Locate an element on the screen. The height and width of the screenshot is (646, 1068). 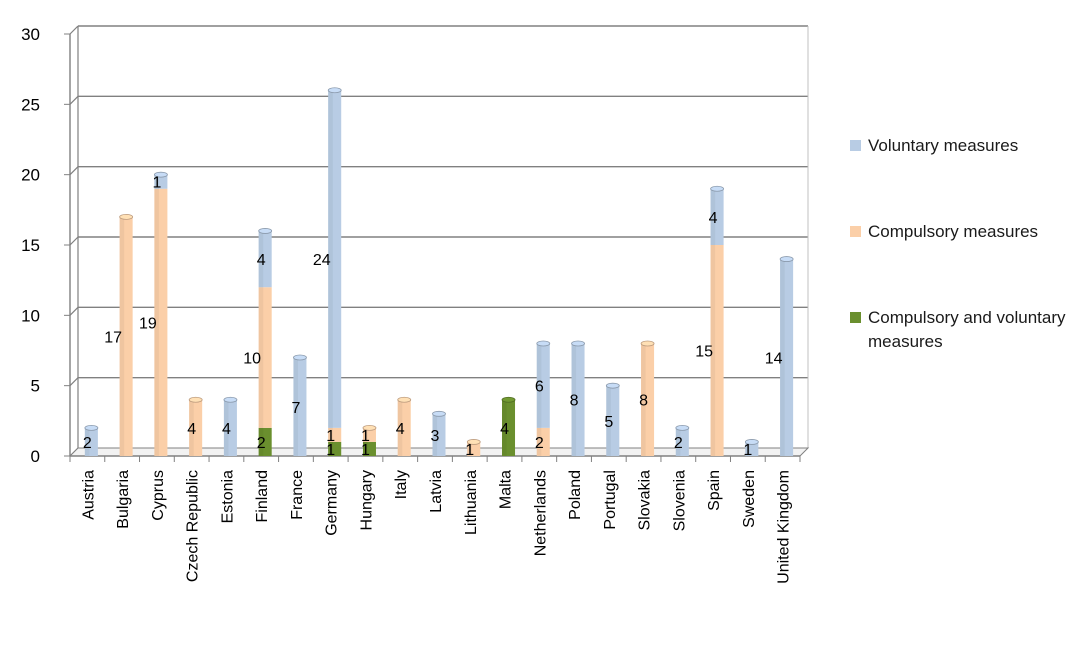
data-label: 15 is located at coordinates (704, 352).